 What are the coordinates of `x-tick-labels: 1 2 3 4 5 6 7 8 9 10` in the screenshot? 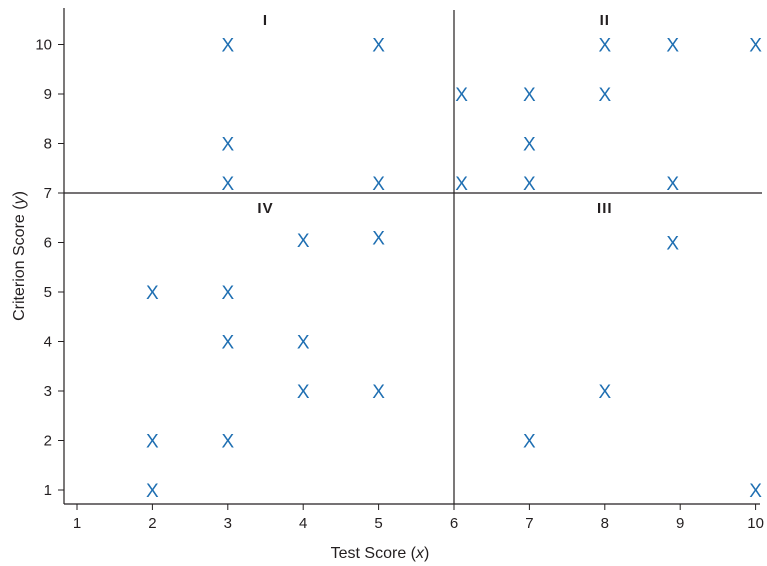 It's located at (418, 518).